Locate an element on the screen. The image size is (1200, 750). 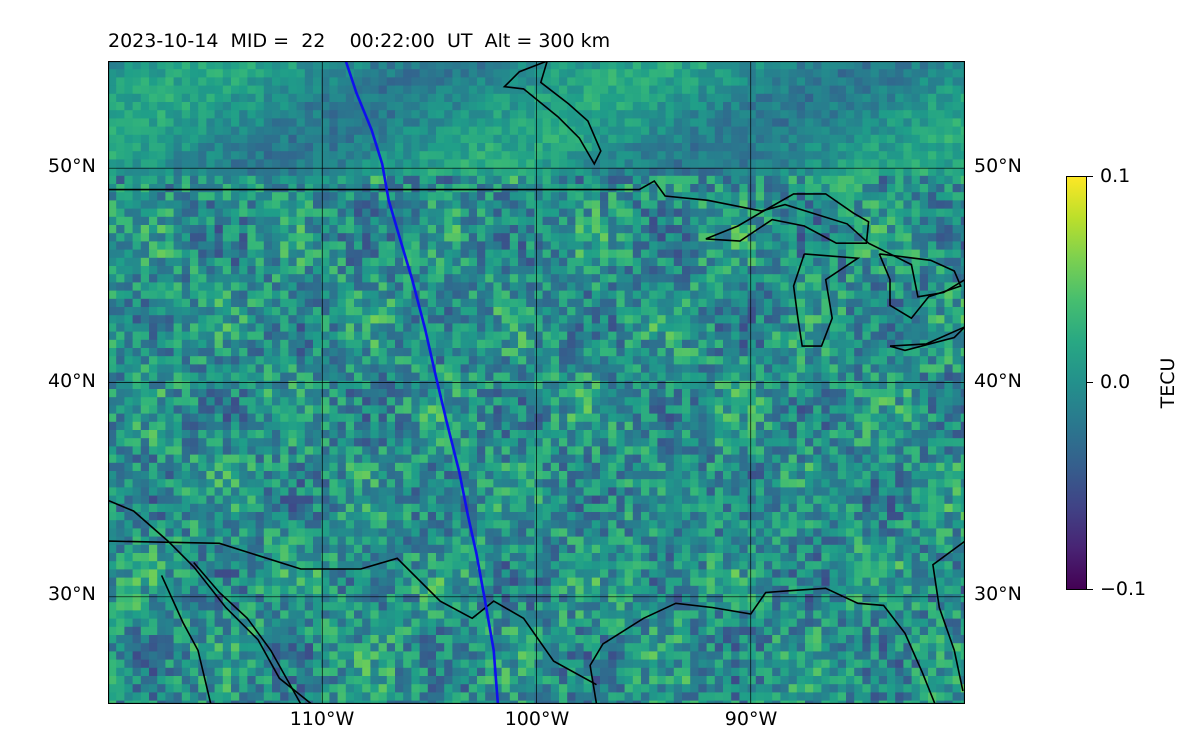
colorbar-label-zero: 0.0 is located at coordinates (1115, 382).